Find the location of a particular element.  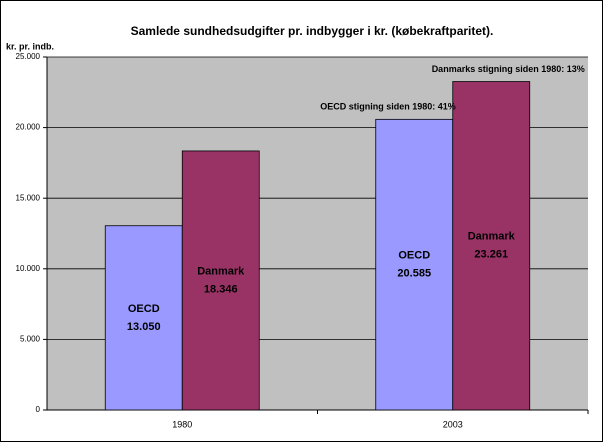

annotation: OECD stigning siden 1980: 41% is located at coordinates (388, 107).